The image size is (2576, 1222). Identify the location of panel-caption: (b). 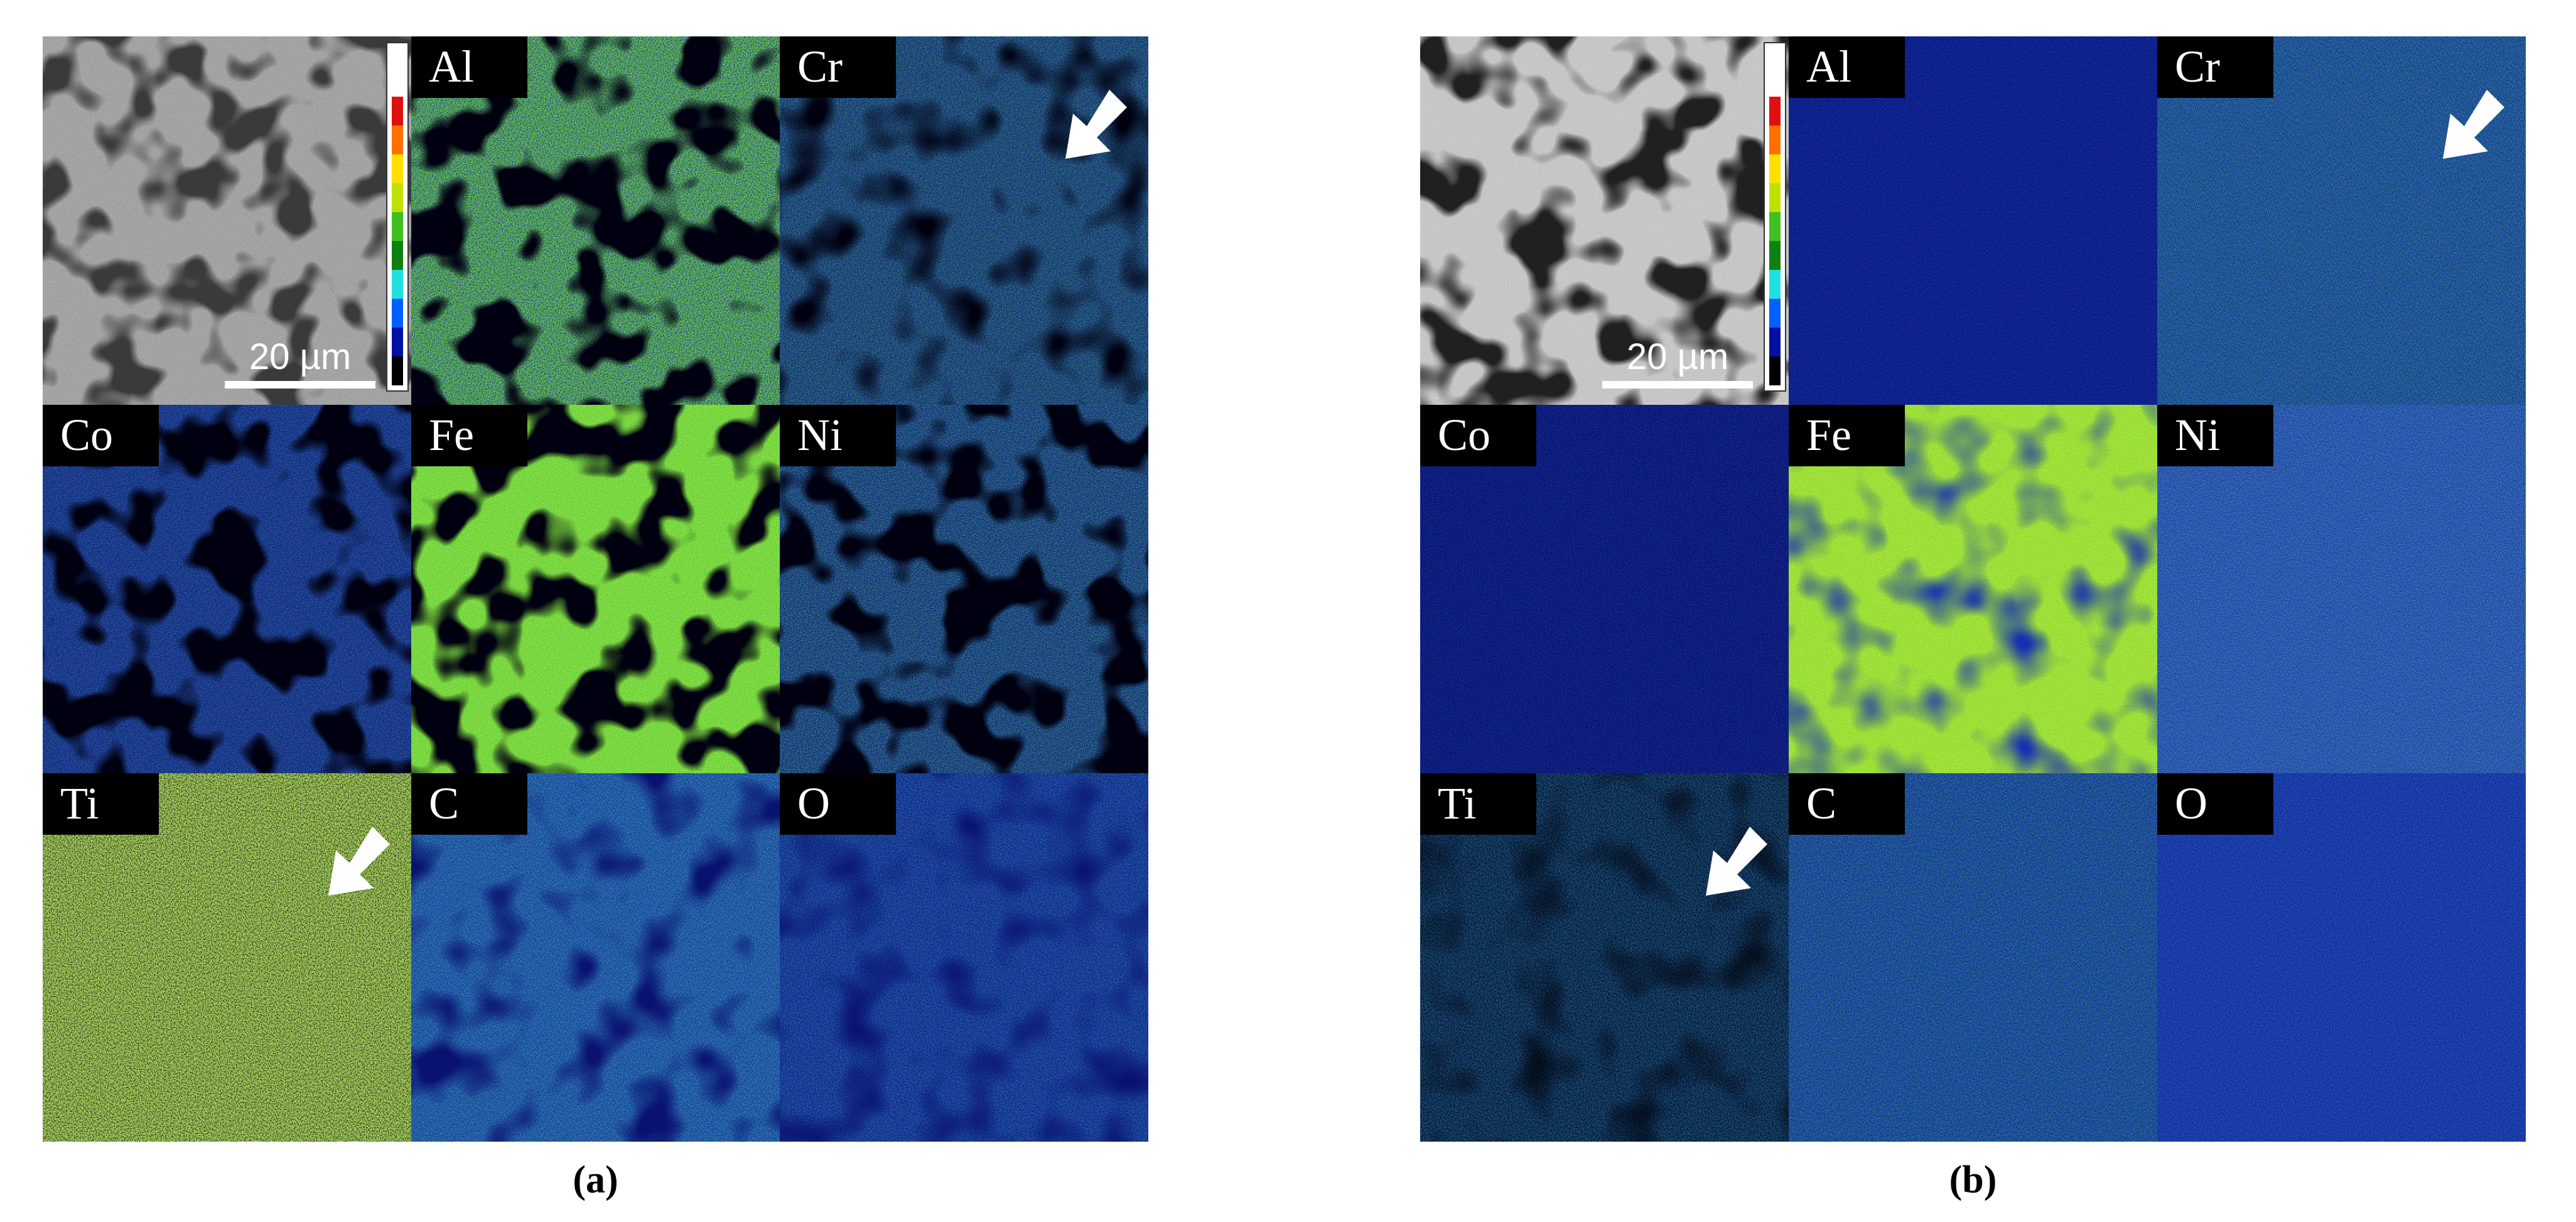
(1973, 1180).